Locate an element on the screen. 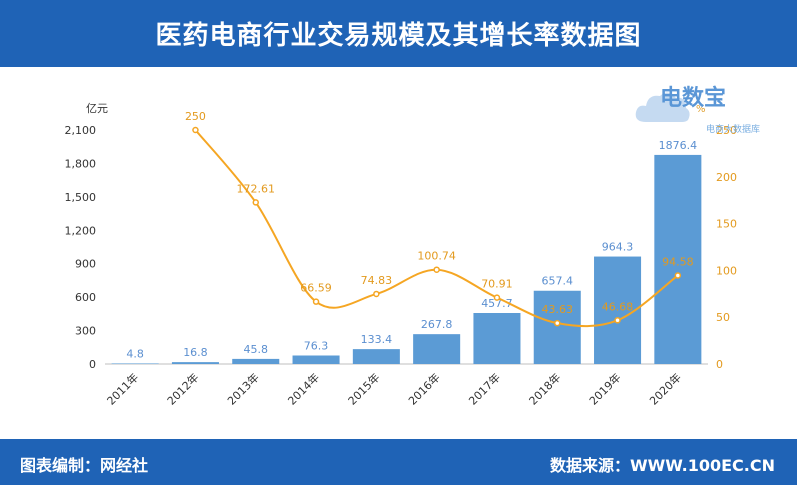  x-tick-label: 2015年 is located at coordinates (363, 388).